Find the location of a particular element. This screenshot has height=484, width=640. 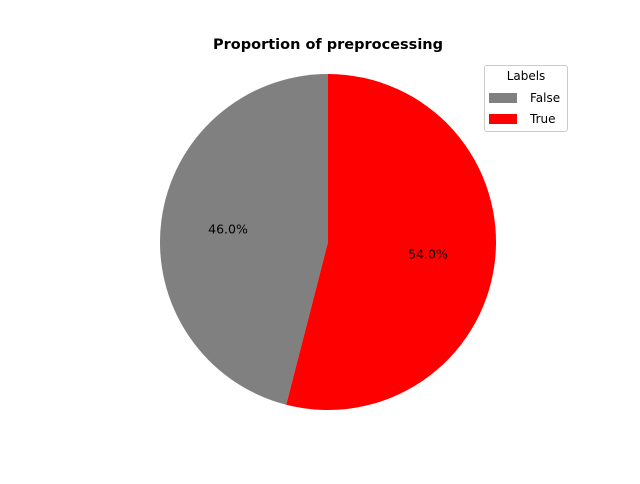

legend-swatch-true is located at coordinates (503, 119).